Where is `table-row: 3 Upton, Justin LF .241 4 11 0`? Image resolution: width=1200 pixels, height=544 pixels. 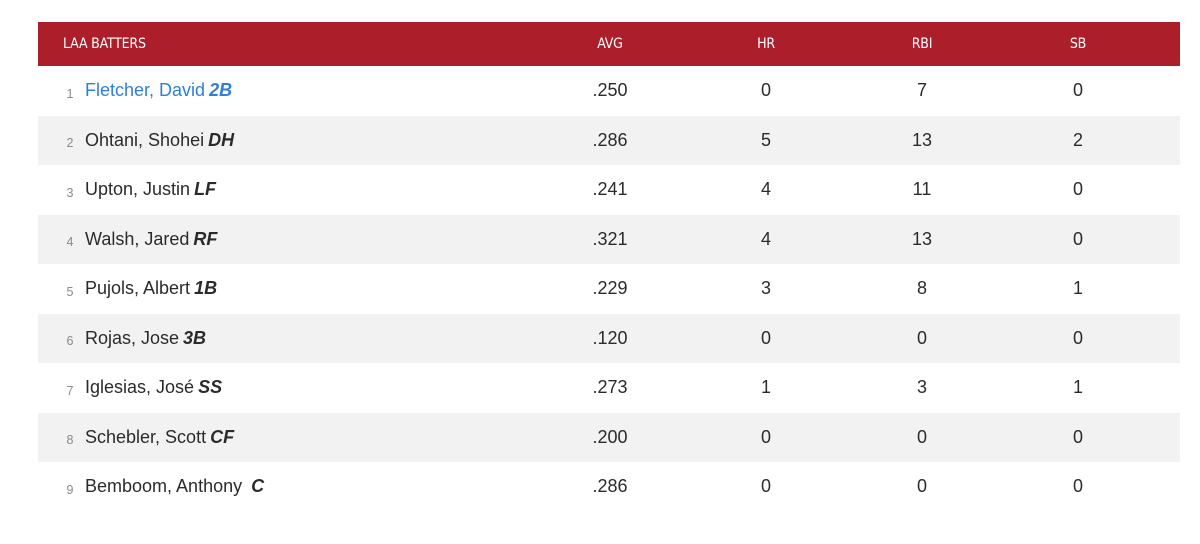
table-row: 3 Upton, Justin LF .241 4 11 0 is located at coordinates (609, 190).